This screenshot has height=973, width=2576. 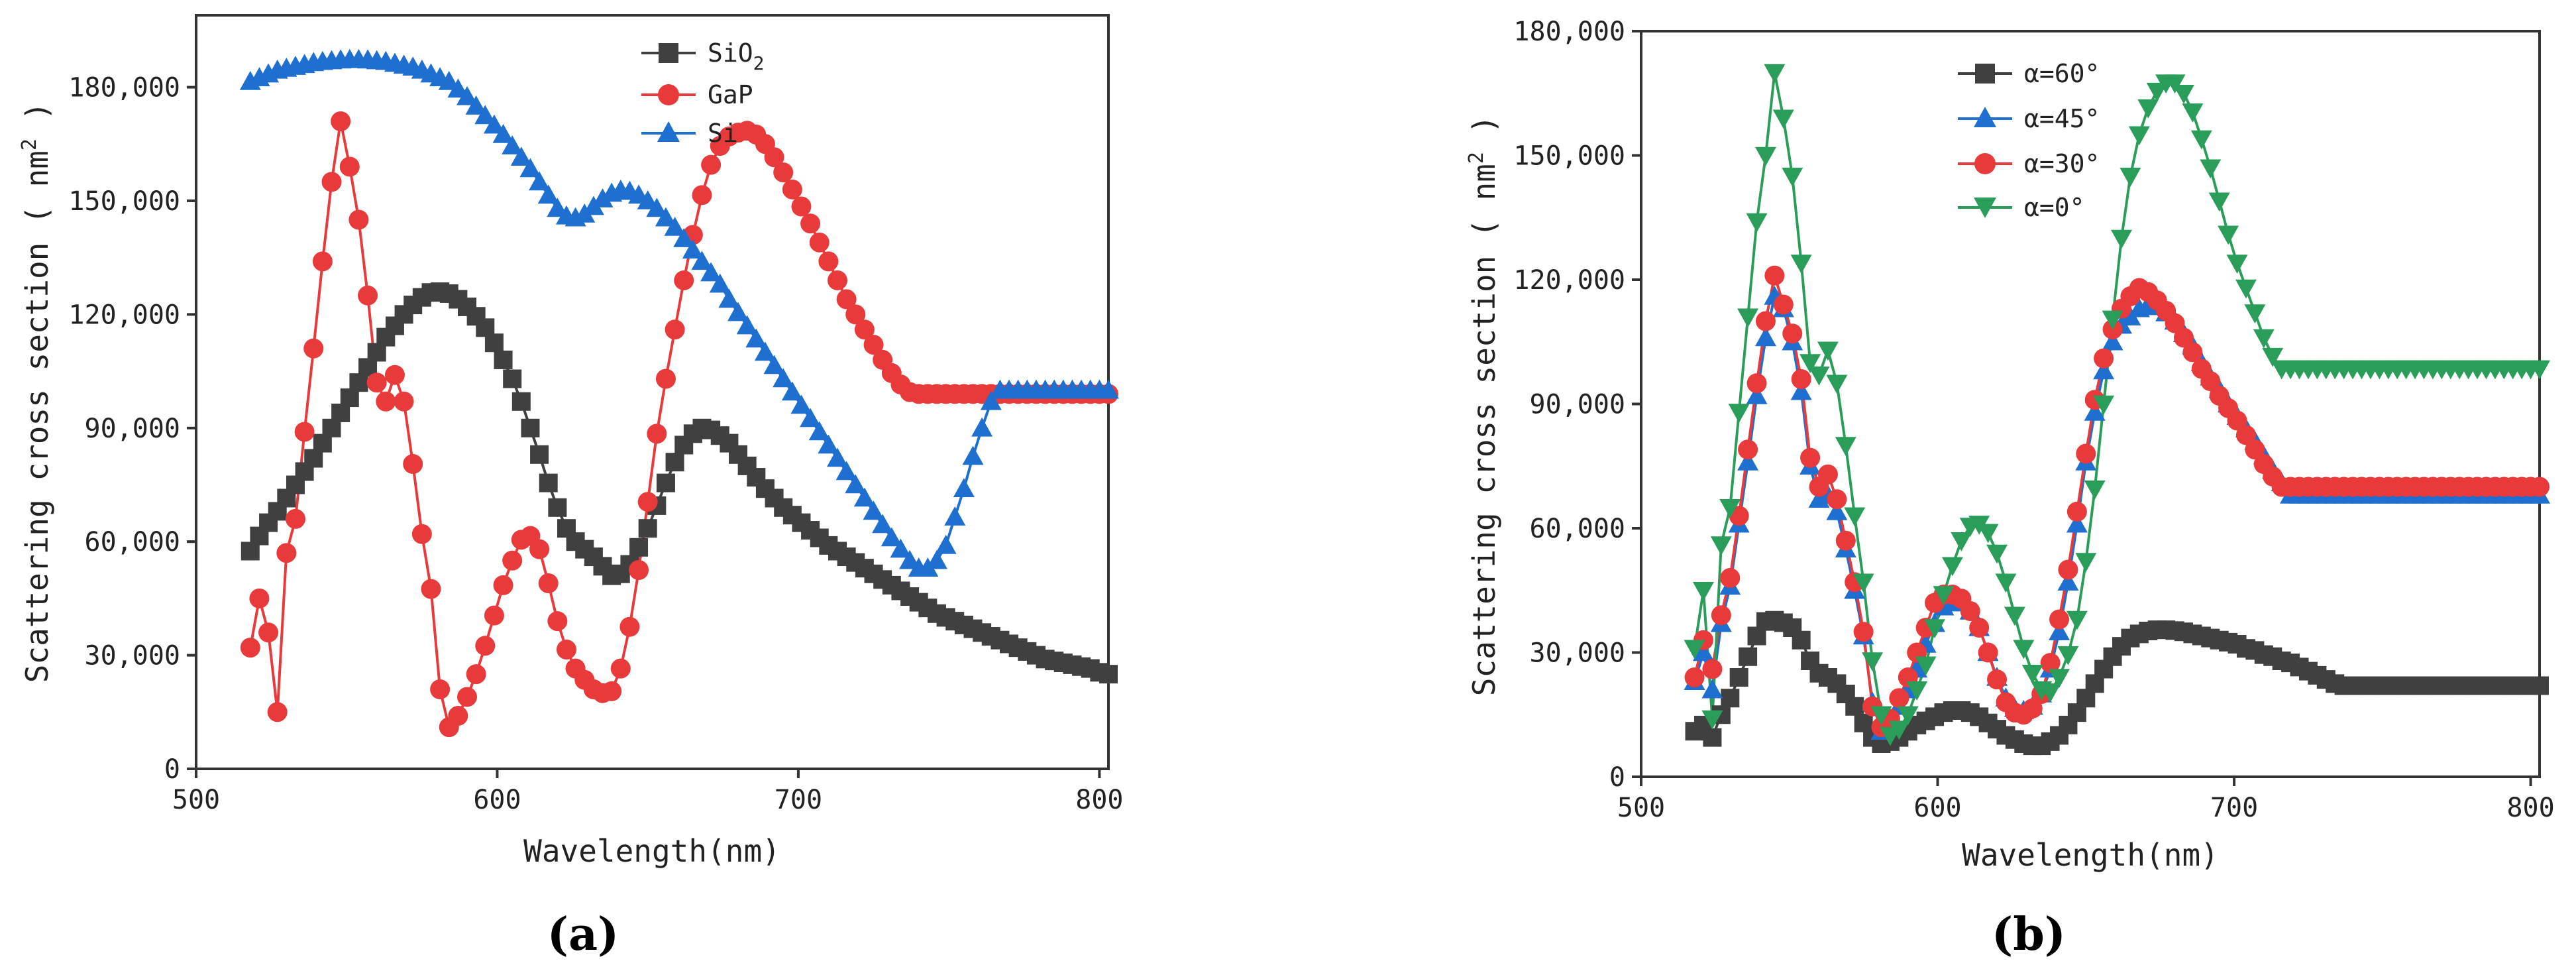 I want to click on panel-label-a: (a), so click(x=583, y=935).